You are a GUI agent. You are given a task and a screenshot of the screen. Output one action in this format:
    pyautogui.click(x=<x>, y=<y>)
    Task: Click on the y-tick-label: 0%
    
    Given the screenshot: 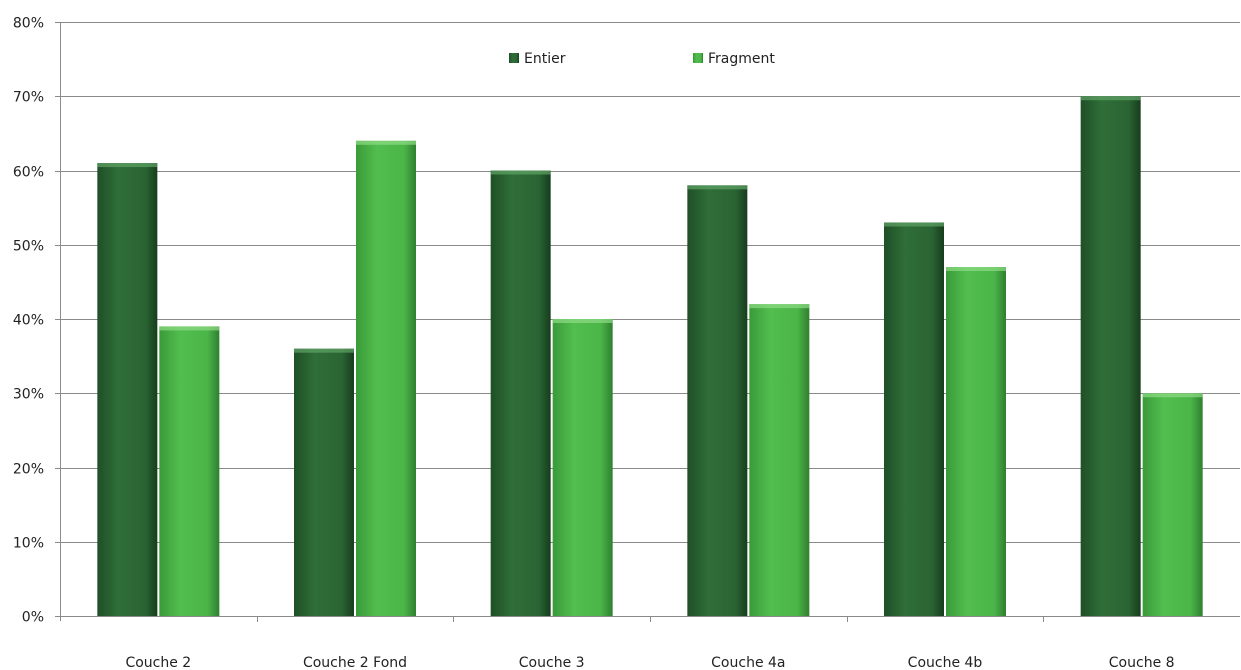 What is the action you would take?
    pyautogui.click(x=33, y=618)
    